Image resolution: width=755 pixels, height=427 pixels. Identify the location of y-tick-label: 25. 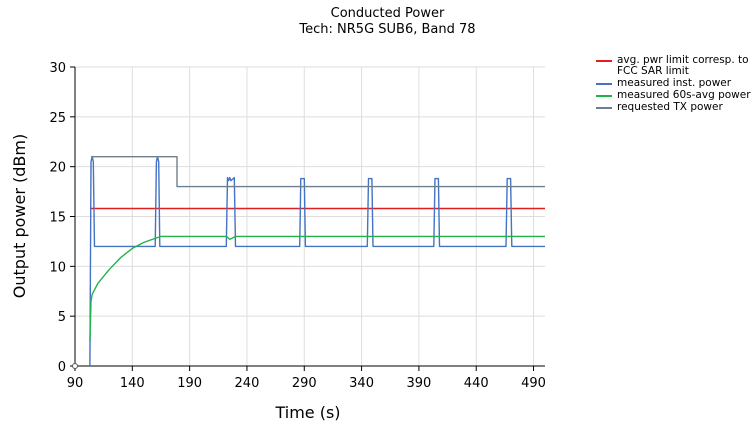
(57, 118).